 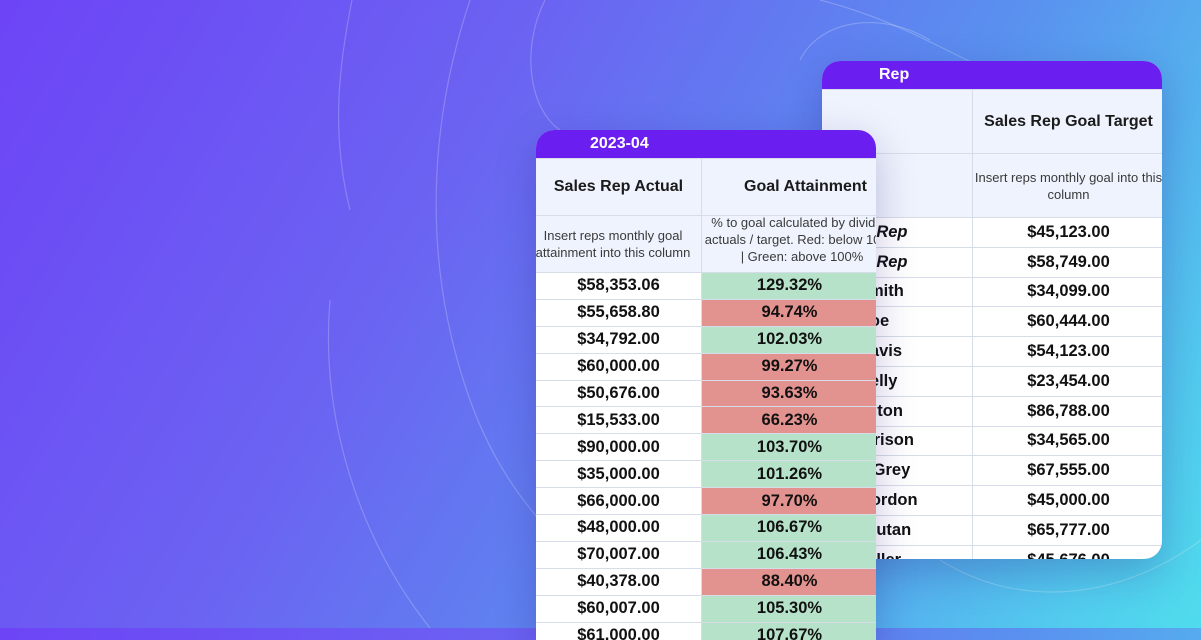 I want to click on goal-target-cell: $34,099.00, so click(x=1067, y=292).